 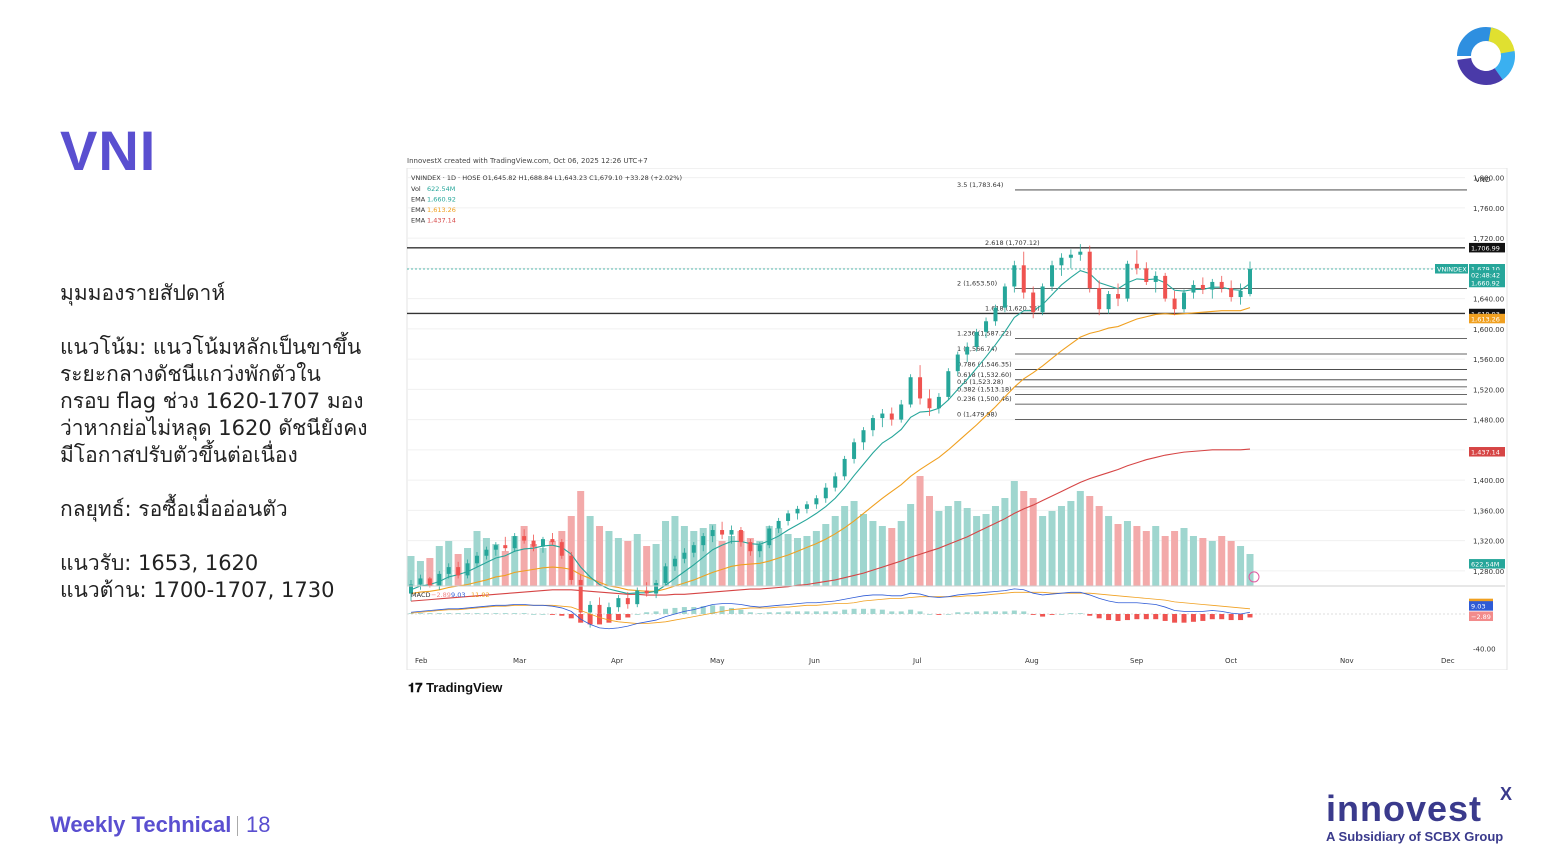 What do you see at coordinates (980, 185) in the screenshot?
I see `fib-level-label: 3.5 (1,783.64)` at bounding box center [980, 185].